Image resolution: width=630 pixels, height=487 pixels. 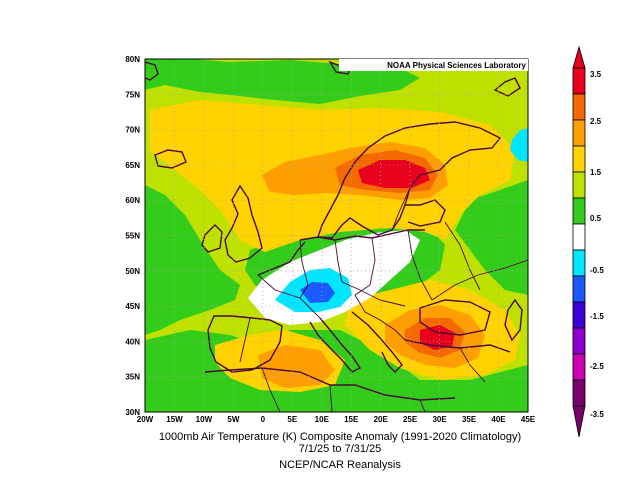 What do you see at coordinates (132, 59) in the screenshot?
I see `lat-label: 80N` at bounding box center [132, 59].